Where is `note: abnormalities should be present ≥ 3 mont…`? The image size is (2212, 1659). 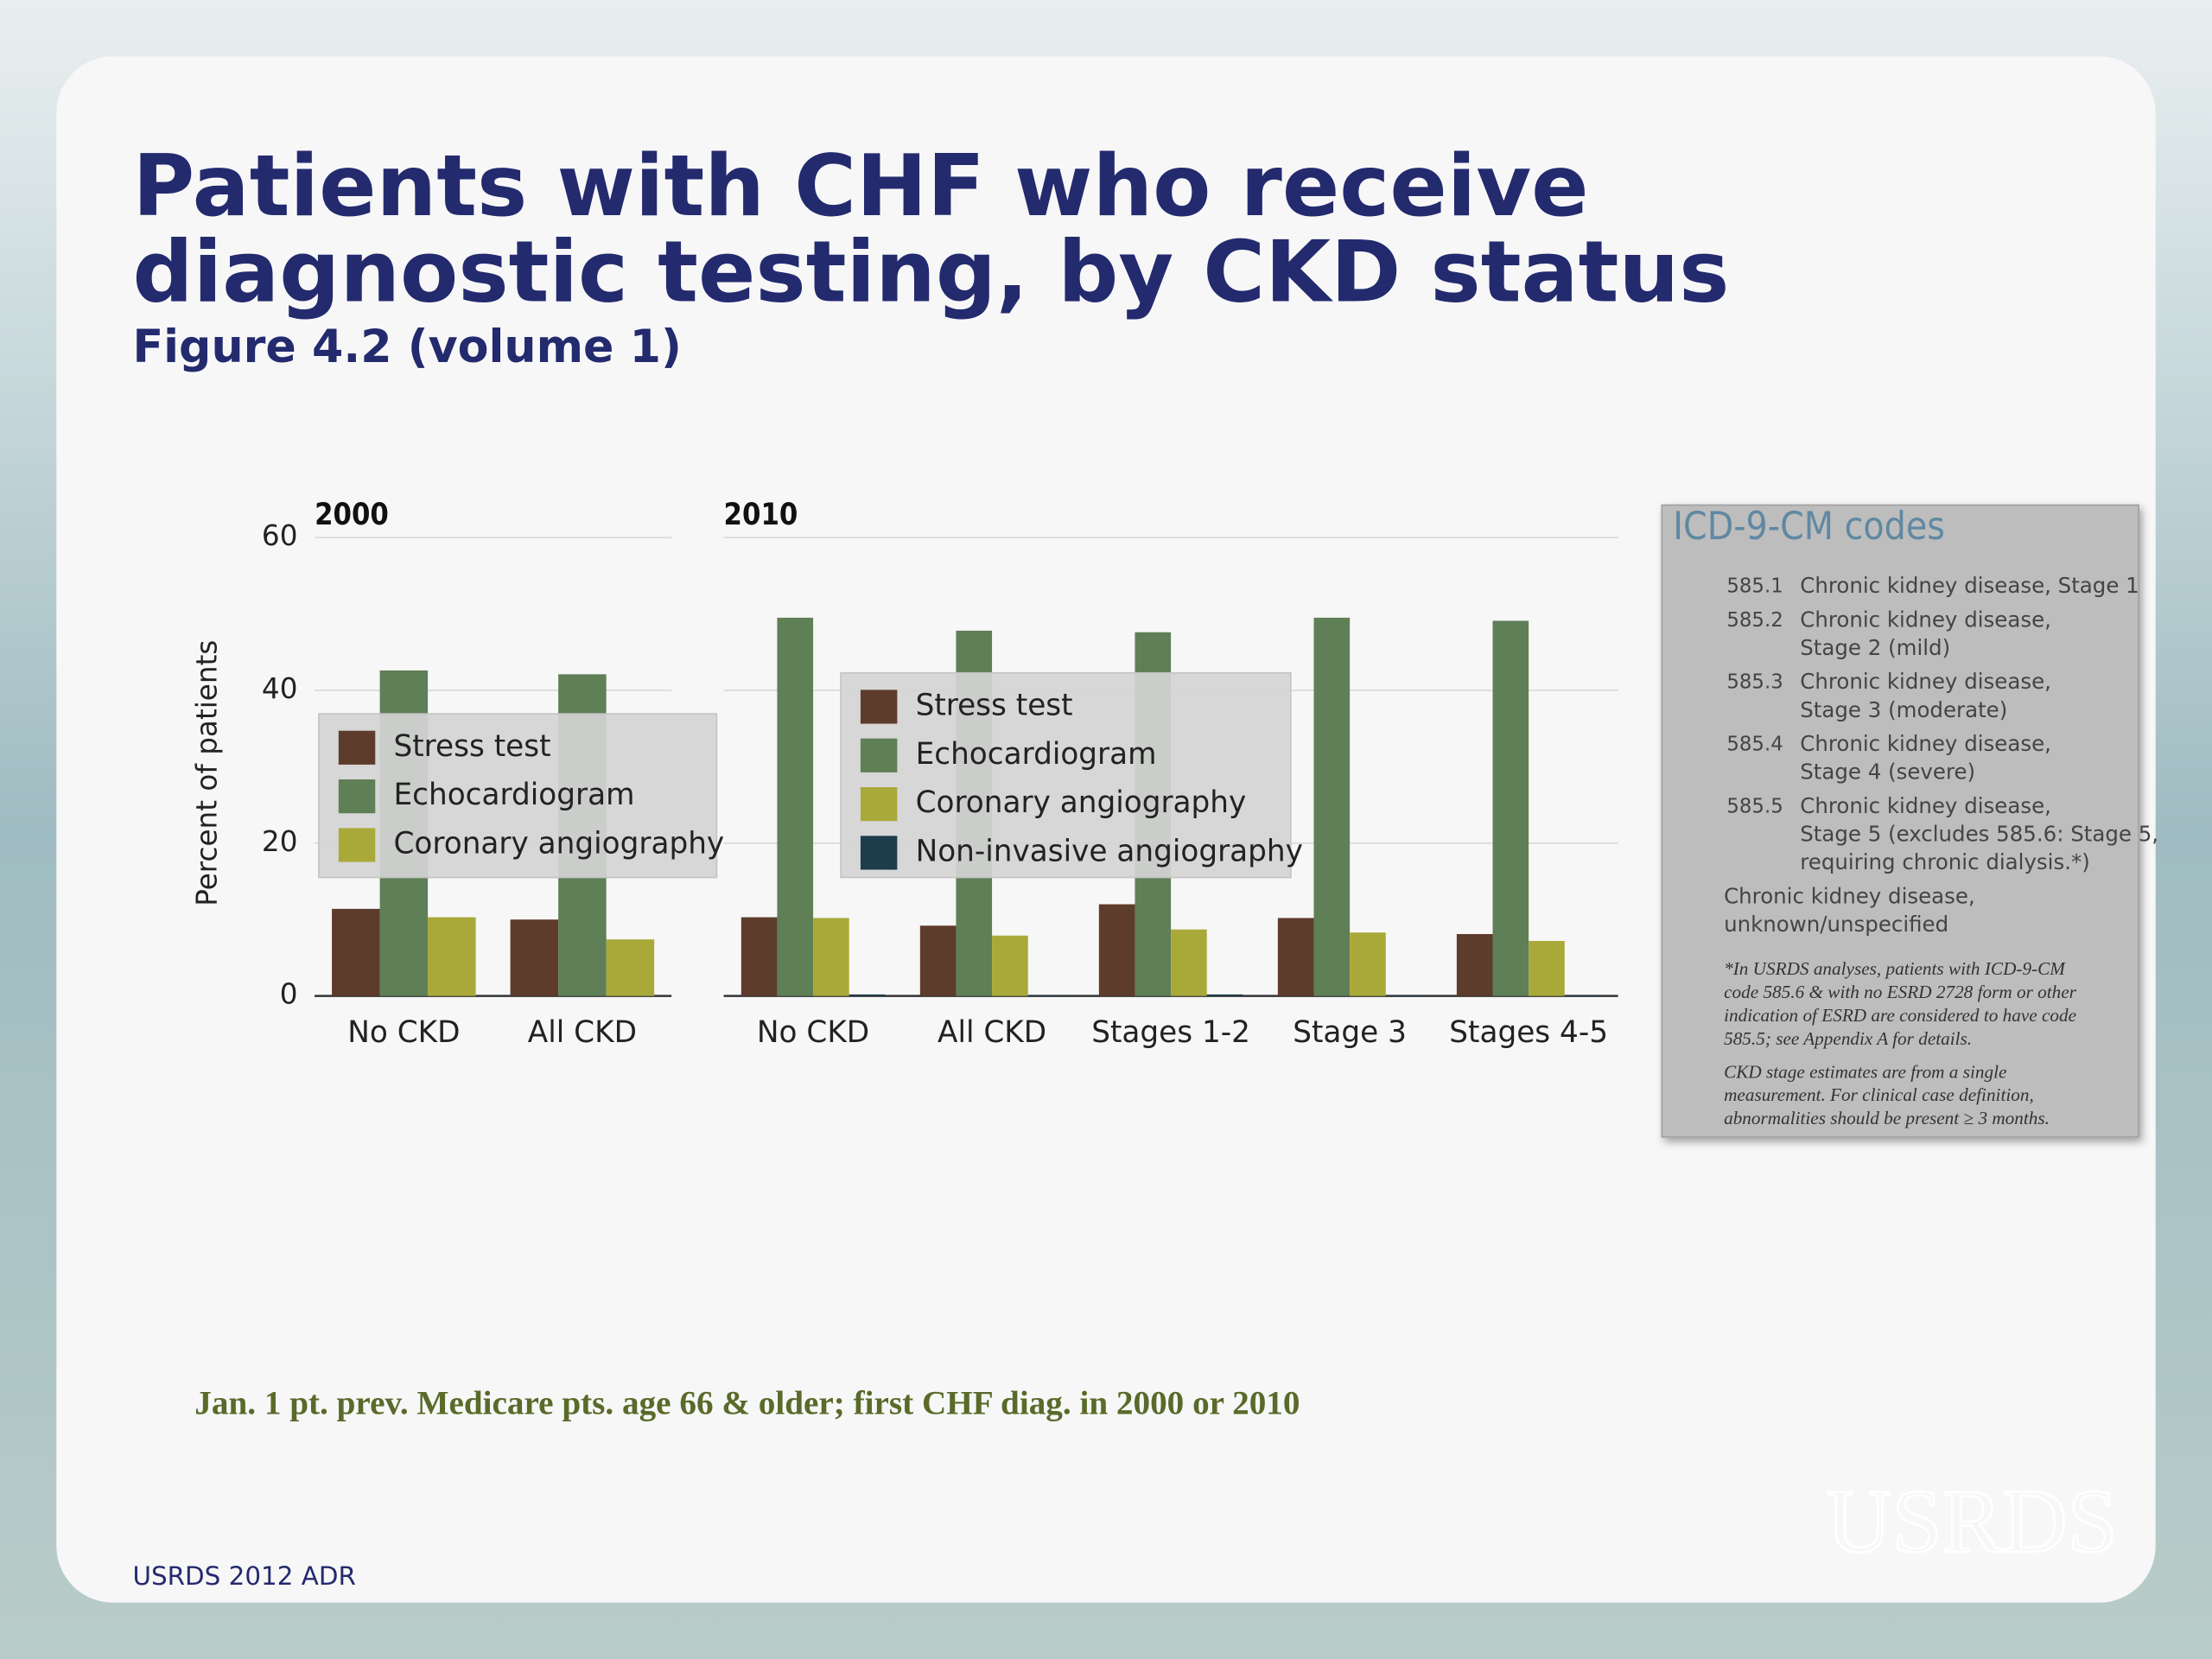 note: abnormalities should be present ≥ 3 mont… is located at coordinates (1887, 1118).